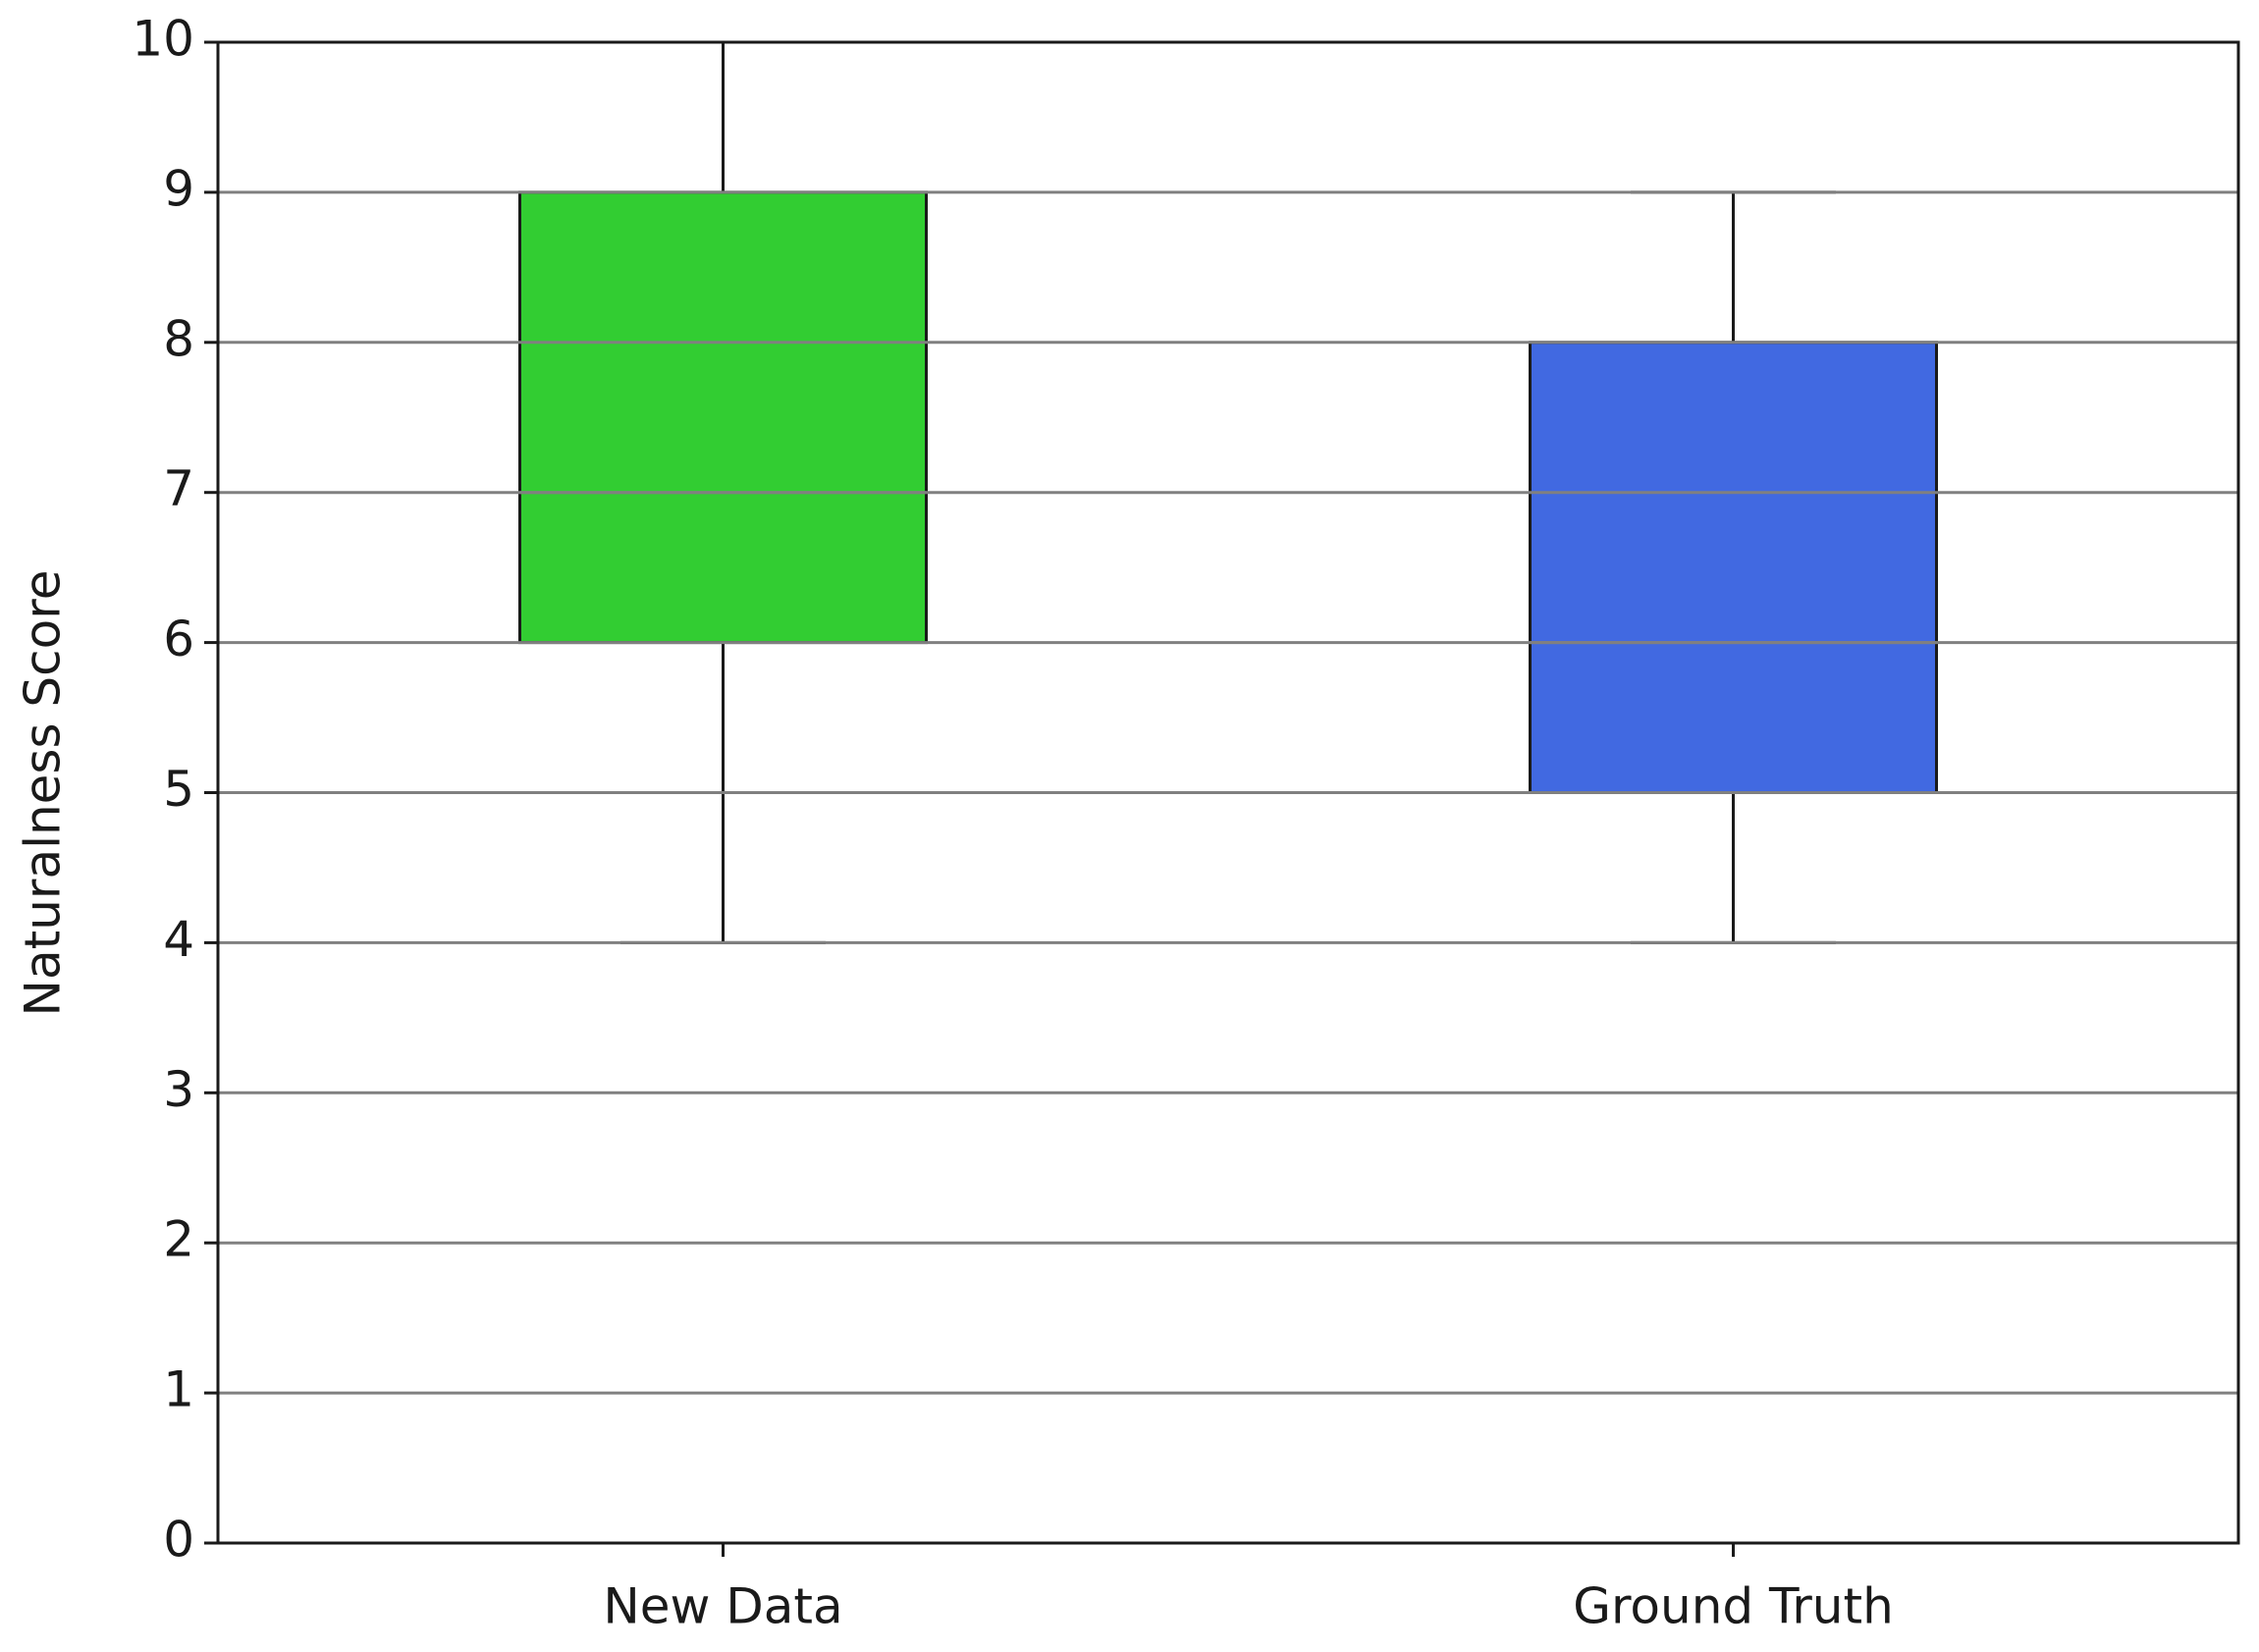 This screenshot has height=1652, width=2259. What do you see at coordinates (178, 488) in the screenshot?
I see `y-tick-label: 7` at bounding box center [178, 488].